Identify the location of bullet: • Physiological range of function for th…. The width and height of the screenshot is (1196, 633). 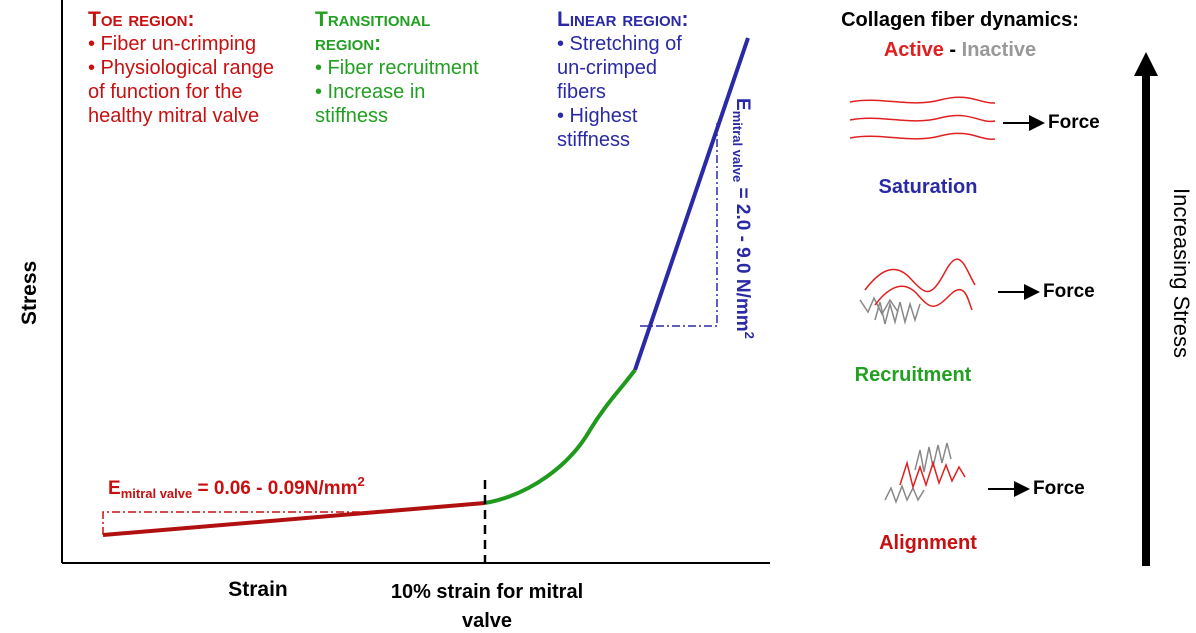
(181, 92).